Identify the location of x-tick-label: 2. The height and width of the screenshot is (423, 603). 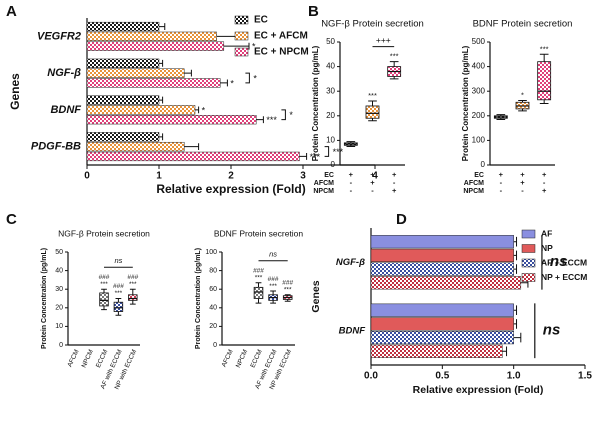
(231, 176).